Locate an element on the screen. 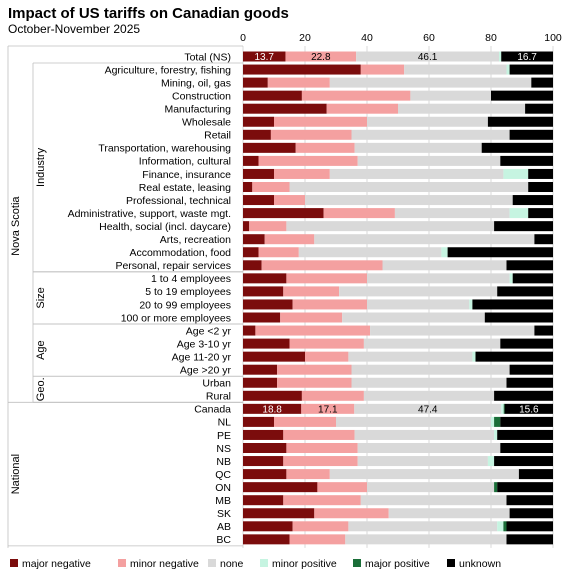  subgroup-label-geo: Geo. is located at coordinates (41, 389).